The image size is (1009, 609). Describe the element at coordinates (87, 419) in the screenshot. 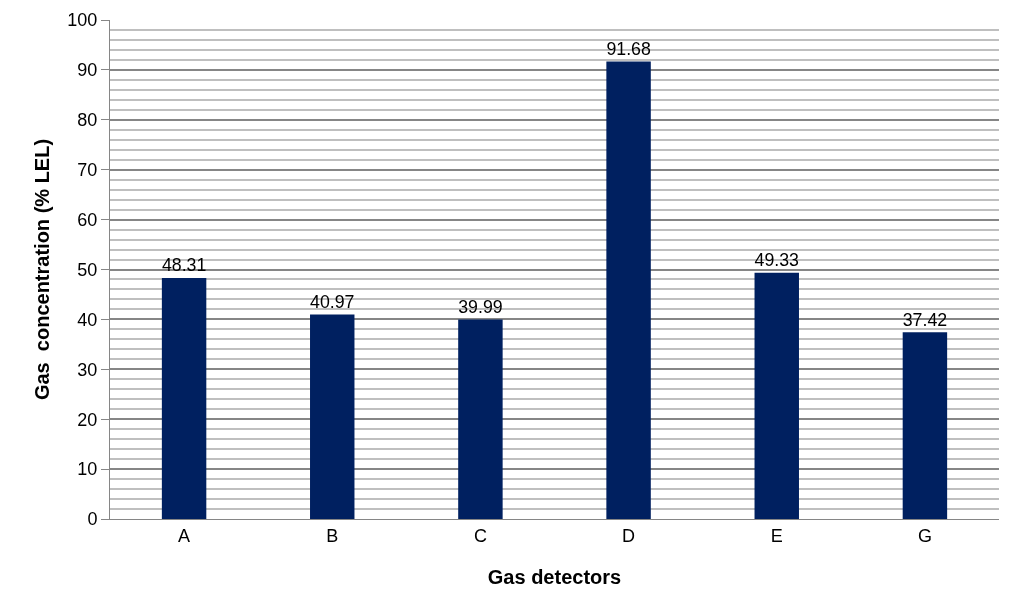

I see `y-tick-label: 20` at that location.